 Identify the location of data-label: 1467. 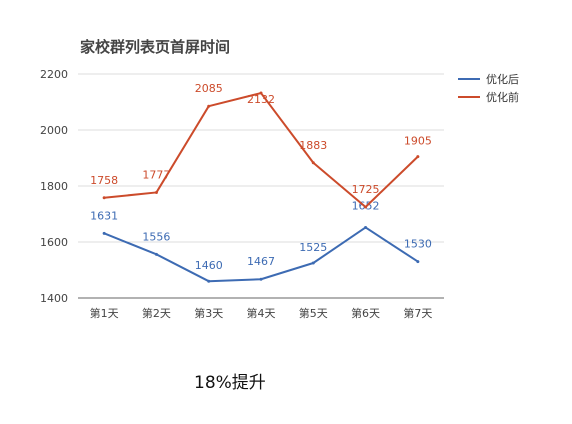
(261, 261).